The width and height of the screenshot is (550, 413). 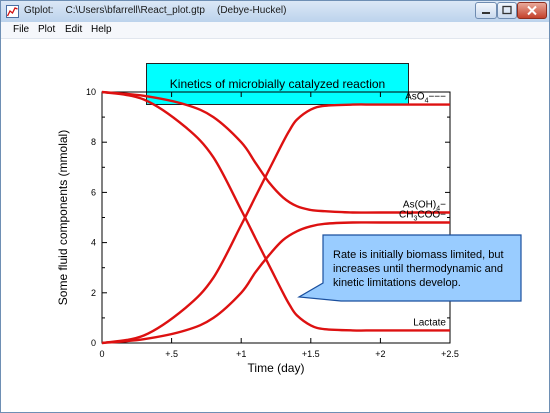 I want to click on menu-file: File, so click(x=21, y=29).